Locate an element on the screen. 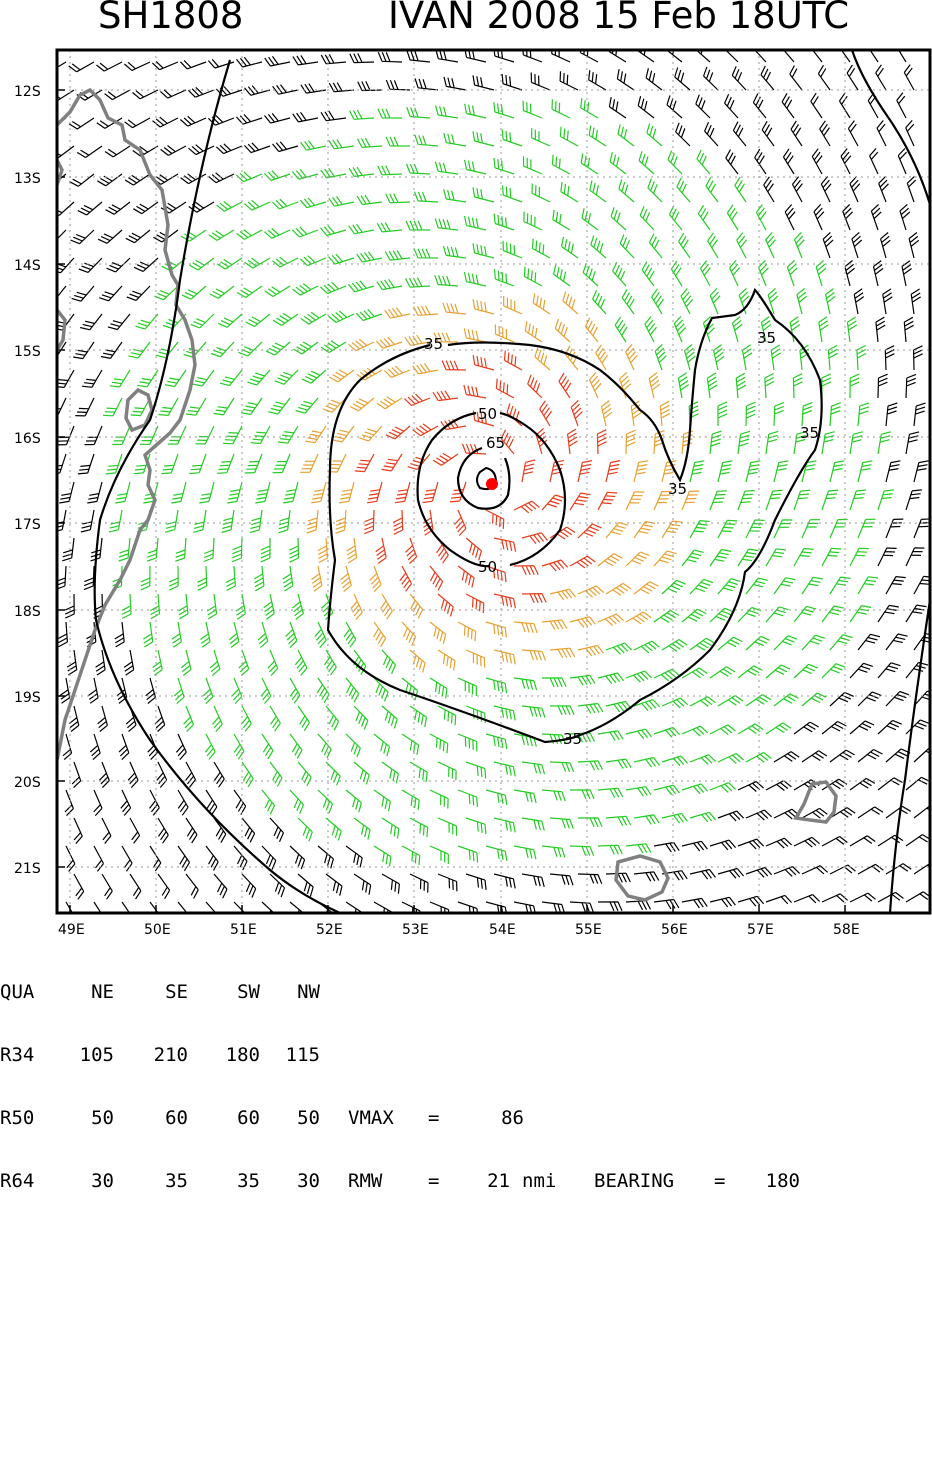  r34-sw-value: 180 is located at coordinates (242, 1055).